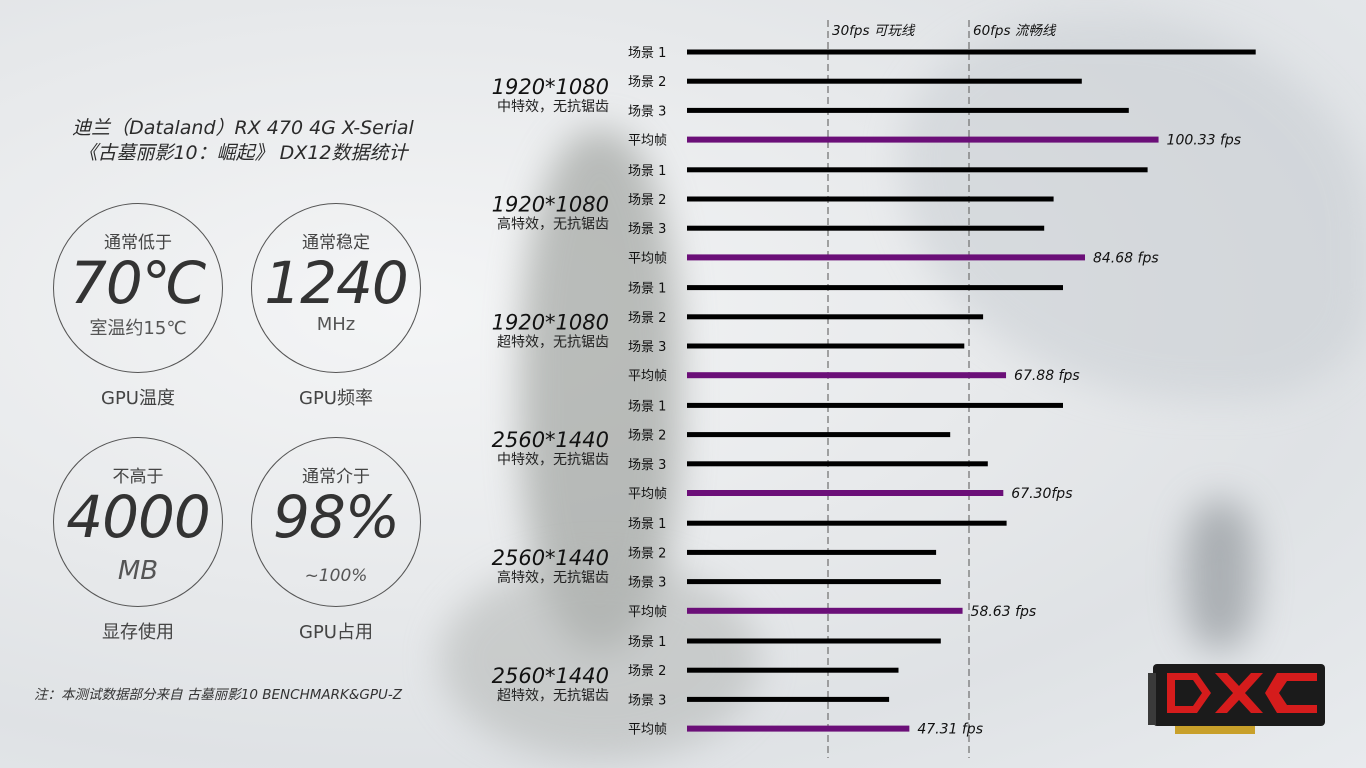 The height and width of the screenshot is (768, 1366). Describe the element at coordinates (138, 632) in the screenshot. I see `vram-label: 显存使用` at that location.